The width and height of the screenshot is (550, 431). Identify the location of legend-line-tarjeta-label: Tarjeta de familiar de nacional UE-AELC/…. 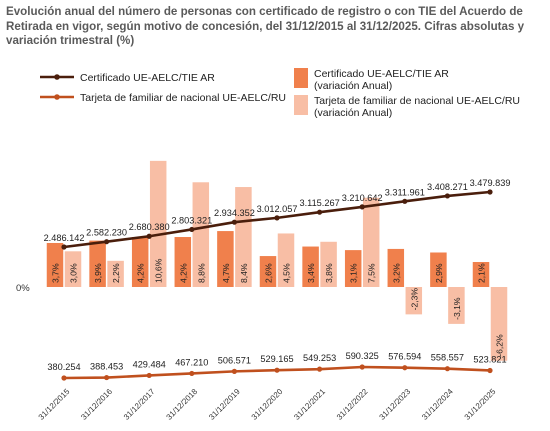
(183, 98).